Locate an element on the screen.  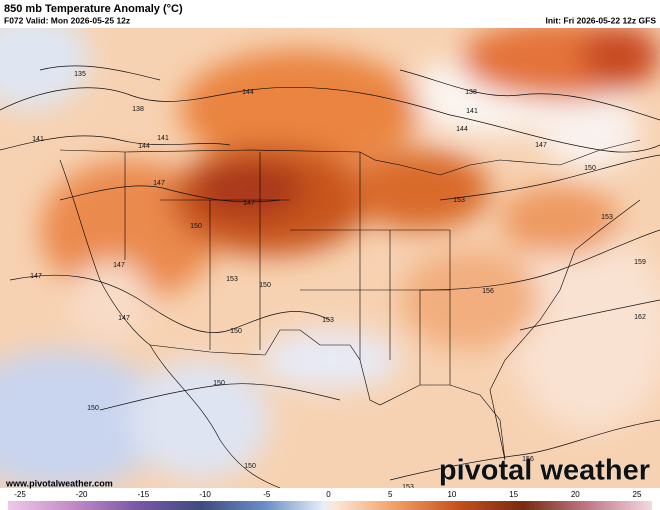
logo: pivotal weather is located at coordinates (544, 471).